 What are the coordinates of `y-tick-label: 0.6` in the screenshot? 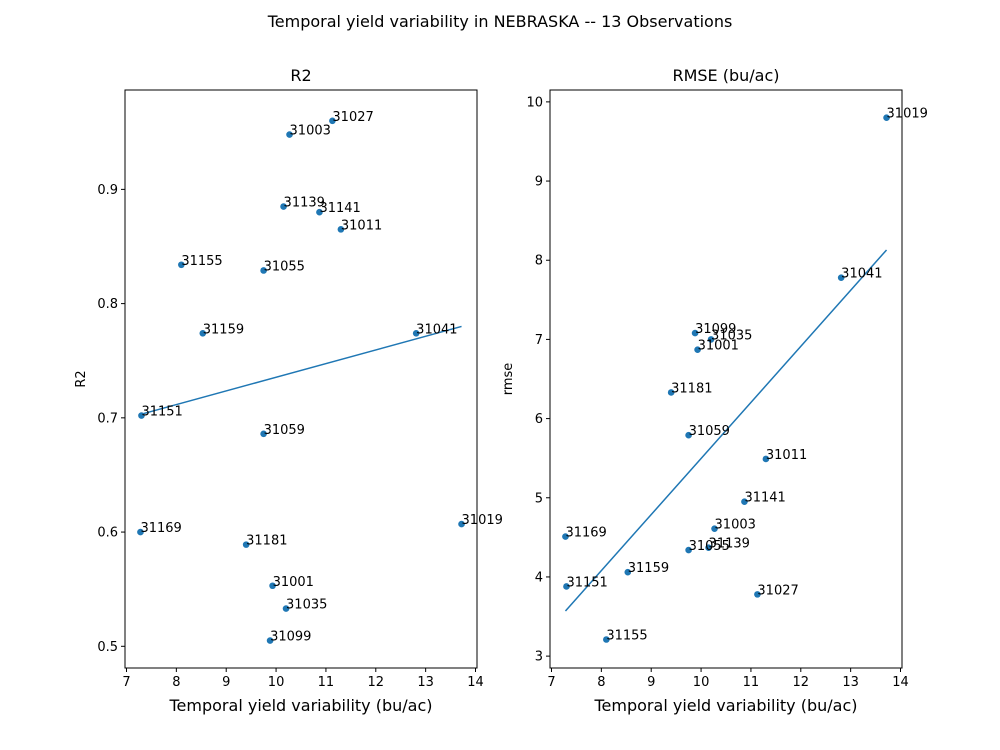 It's located at (107, 533).